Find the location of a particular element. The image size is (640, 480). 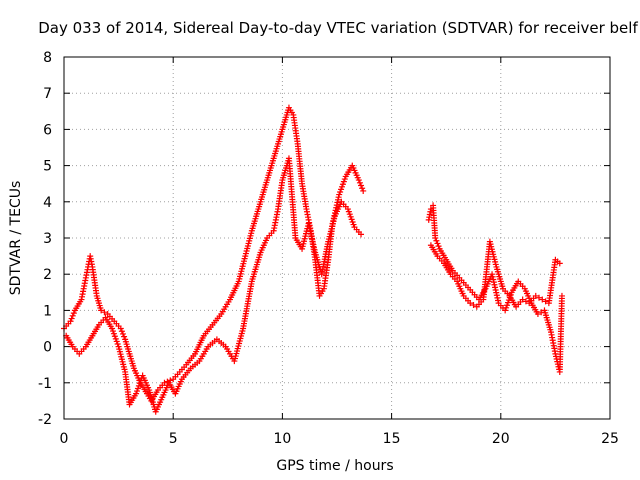

y-tick-label: 1 is located at coordinates (47, 311).